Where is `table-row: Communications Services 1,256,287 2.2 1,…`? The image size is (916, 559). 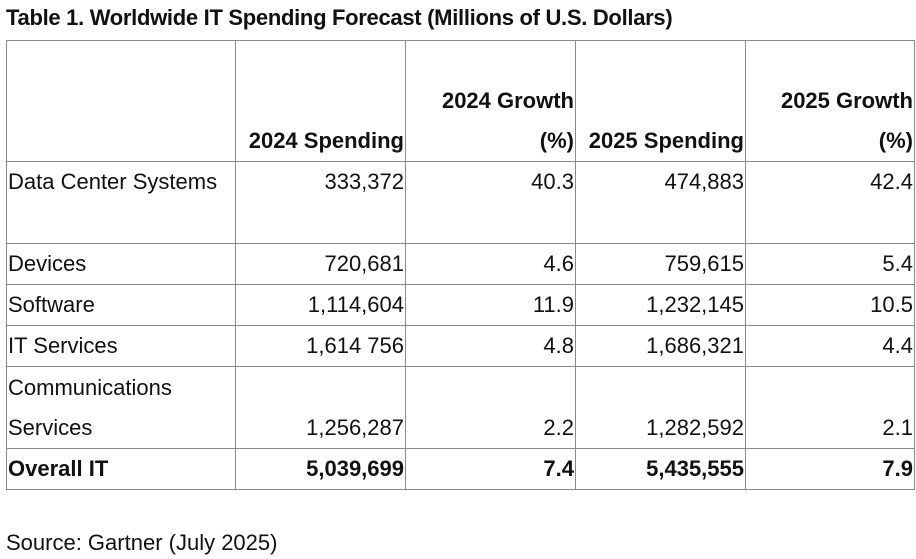 table-row: Communications Services 1,256,287 2.2 1,… is located at coordinates (460, 407).